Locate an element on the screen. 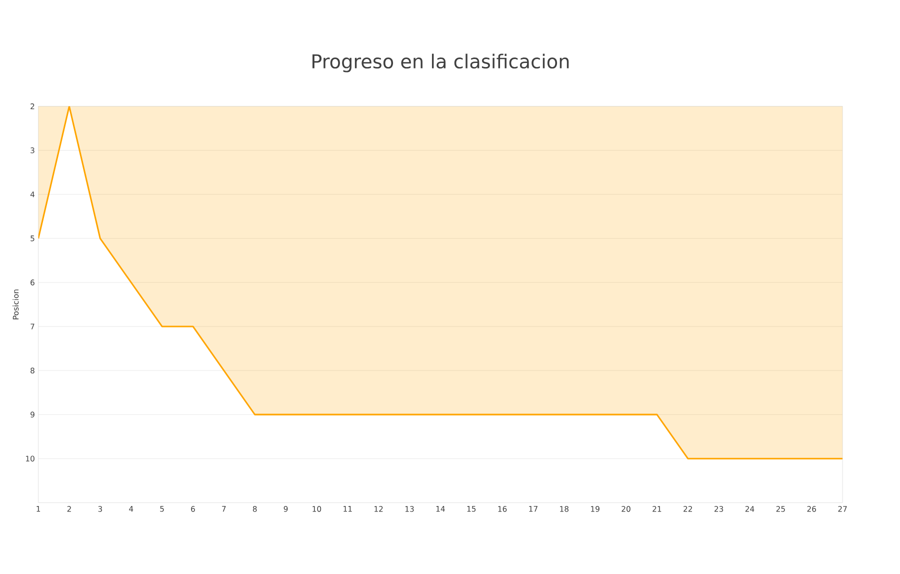  chart-title: Progreso en la clasificacion is located at coordinates (440, 63).